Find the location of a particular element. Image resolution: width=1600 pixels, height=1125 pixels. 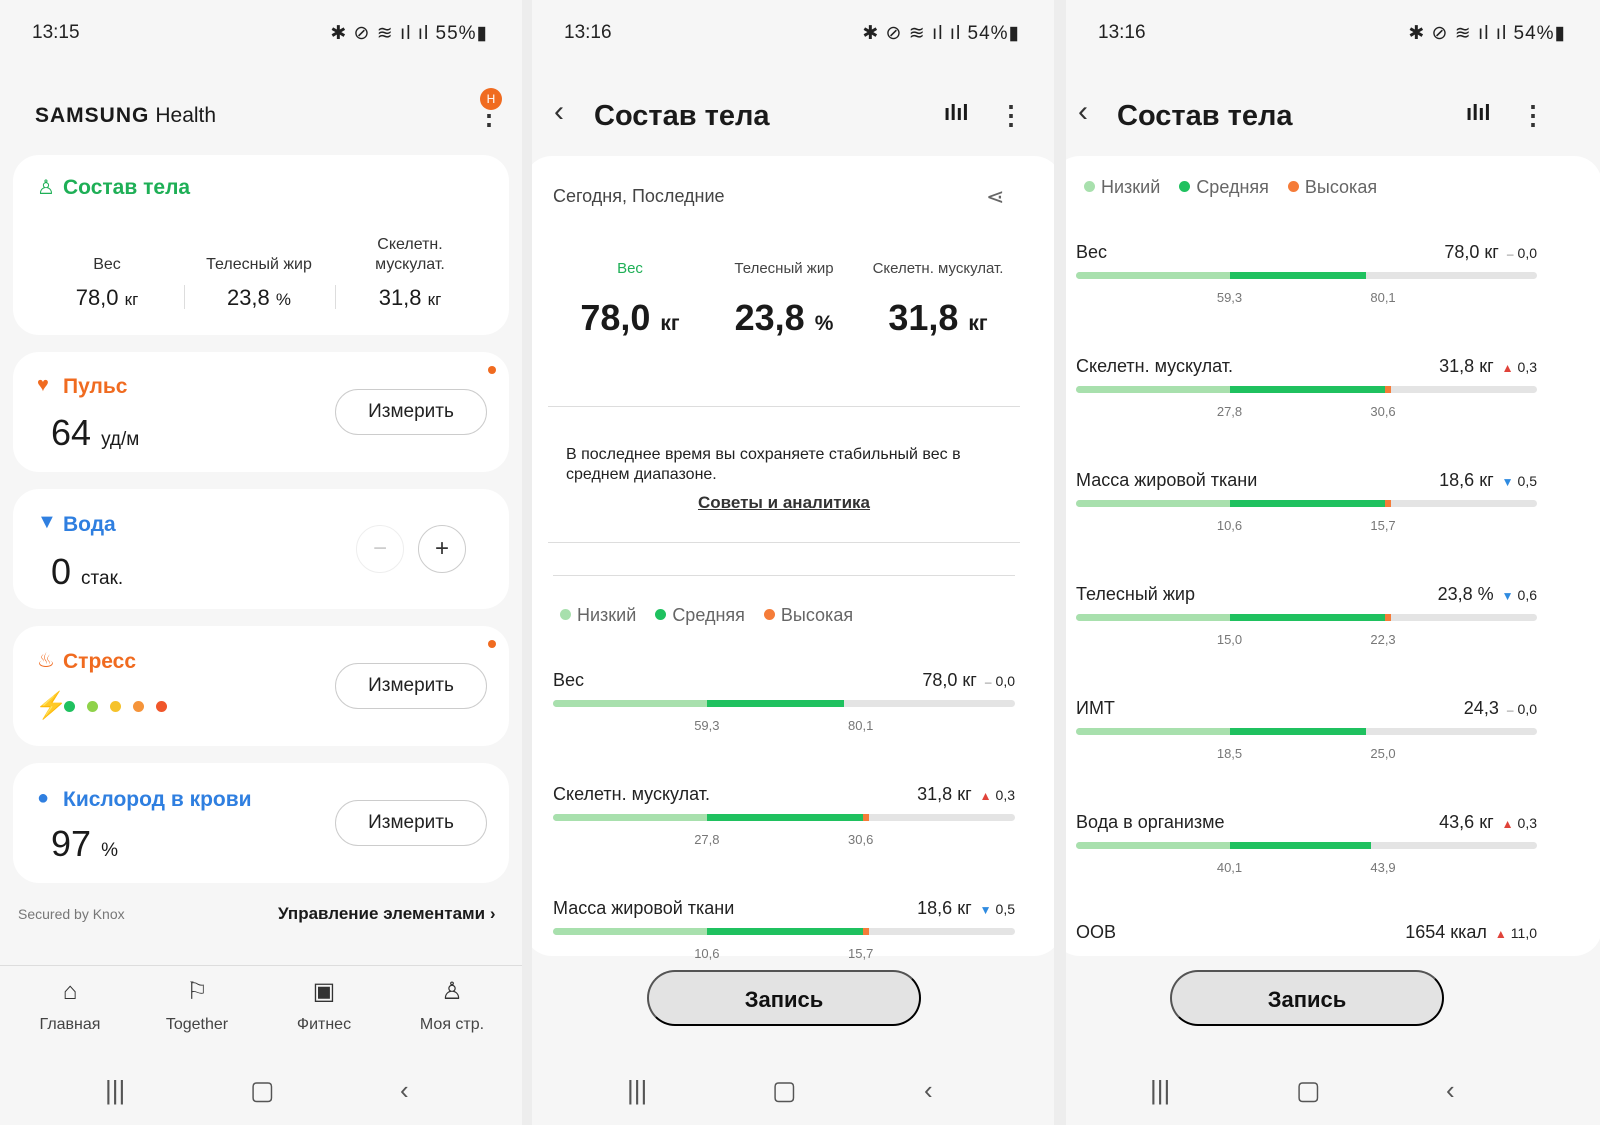

trend-down-icon: ▼ is located at coordinates (985, 910).